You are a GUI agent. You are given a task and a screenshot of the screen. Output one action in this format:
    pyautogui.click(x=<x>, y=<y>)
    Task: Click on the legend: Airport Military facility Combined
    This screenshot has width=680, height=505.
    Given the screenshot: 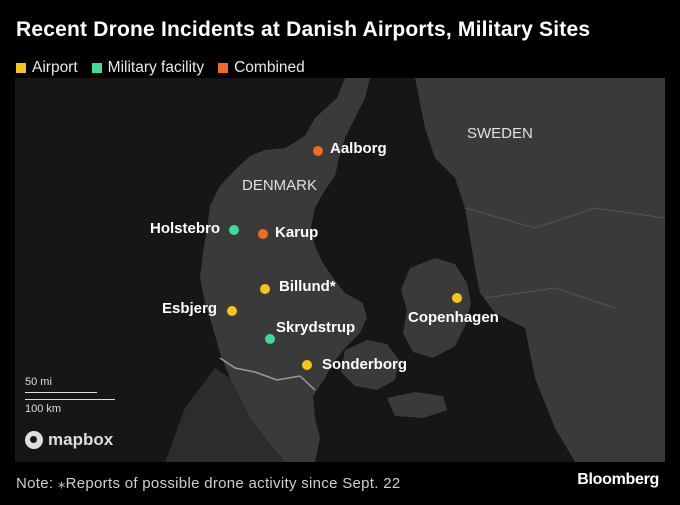 What is the action you would take?
    pyautogui.click(x=160, y=68)
    